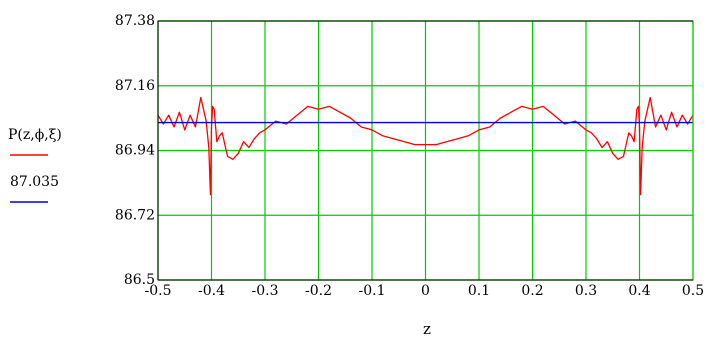  I want to click on x-axis-title: z, so click(427, 329).